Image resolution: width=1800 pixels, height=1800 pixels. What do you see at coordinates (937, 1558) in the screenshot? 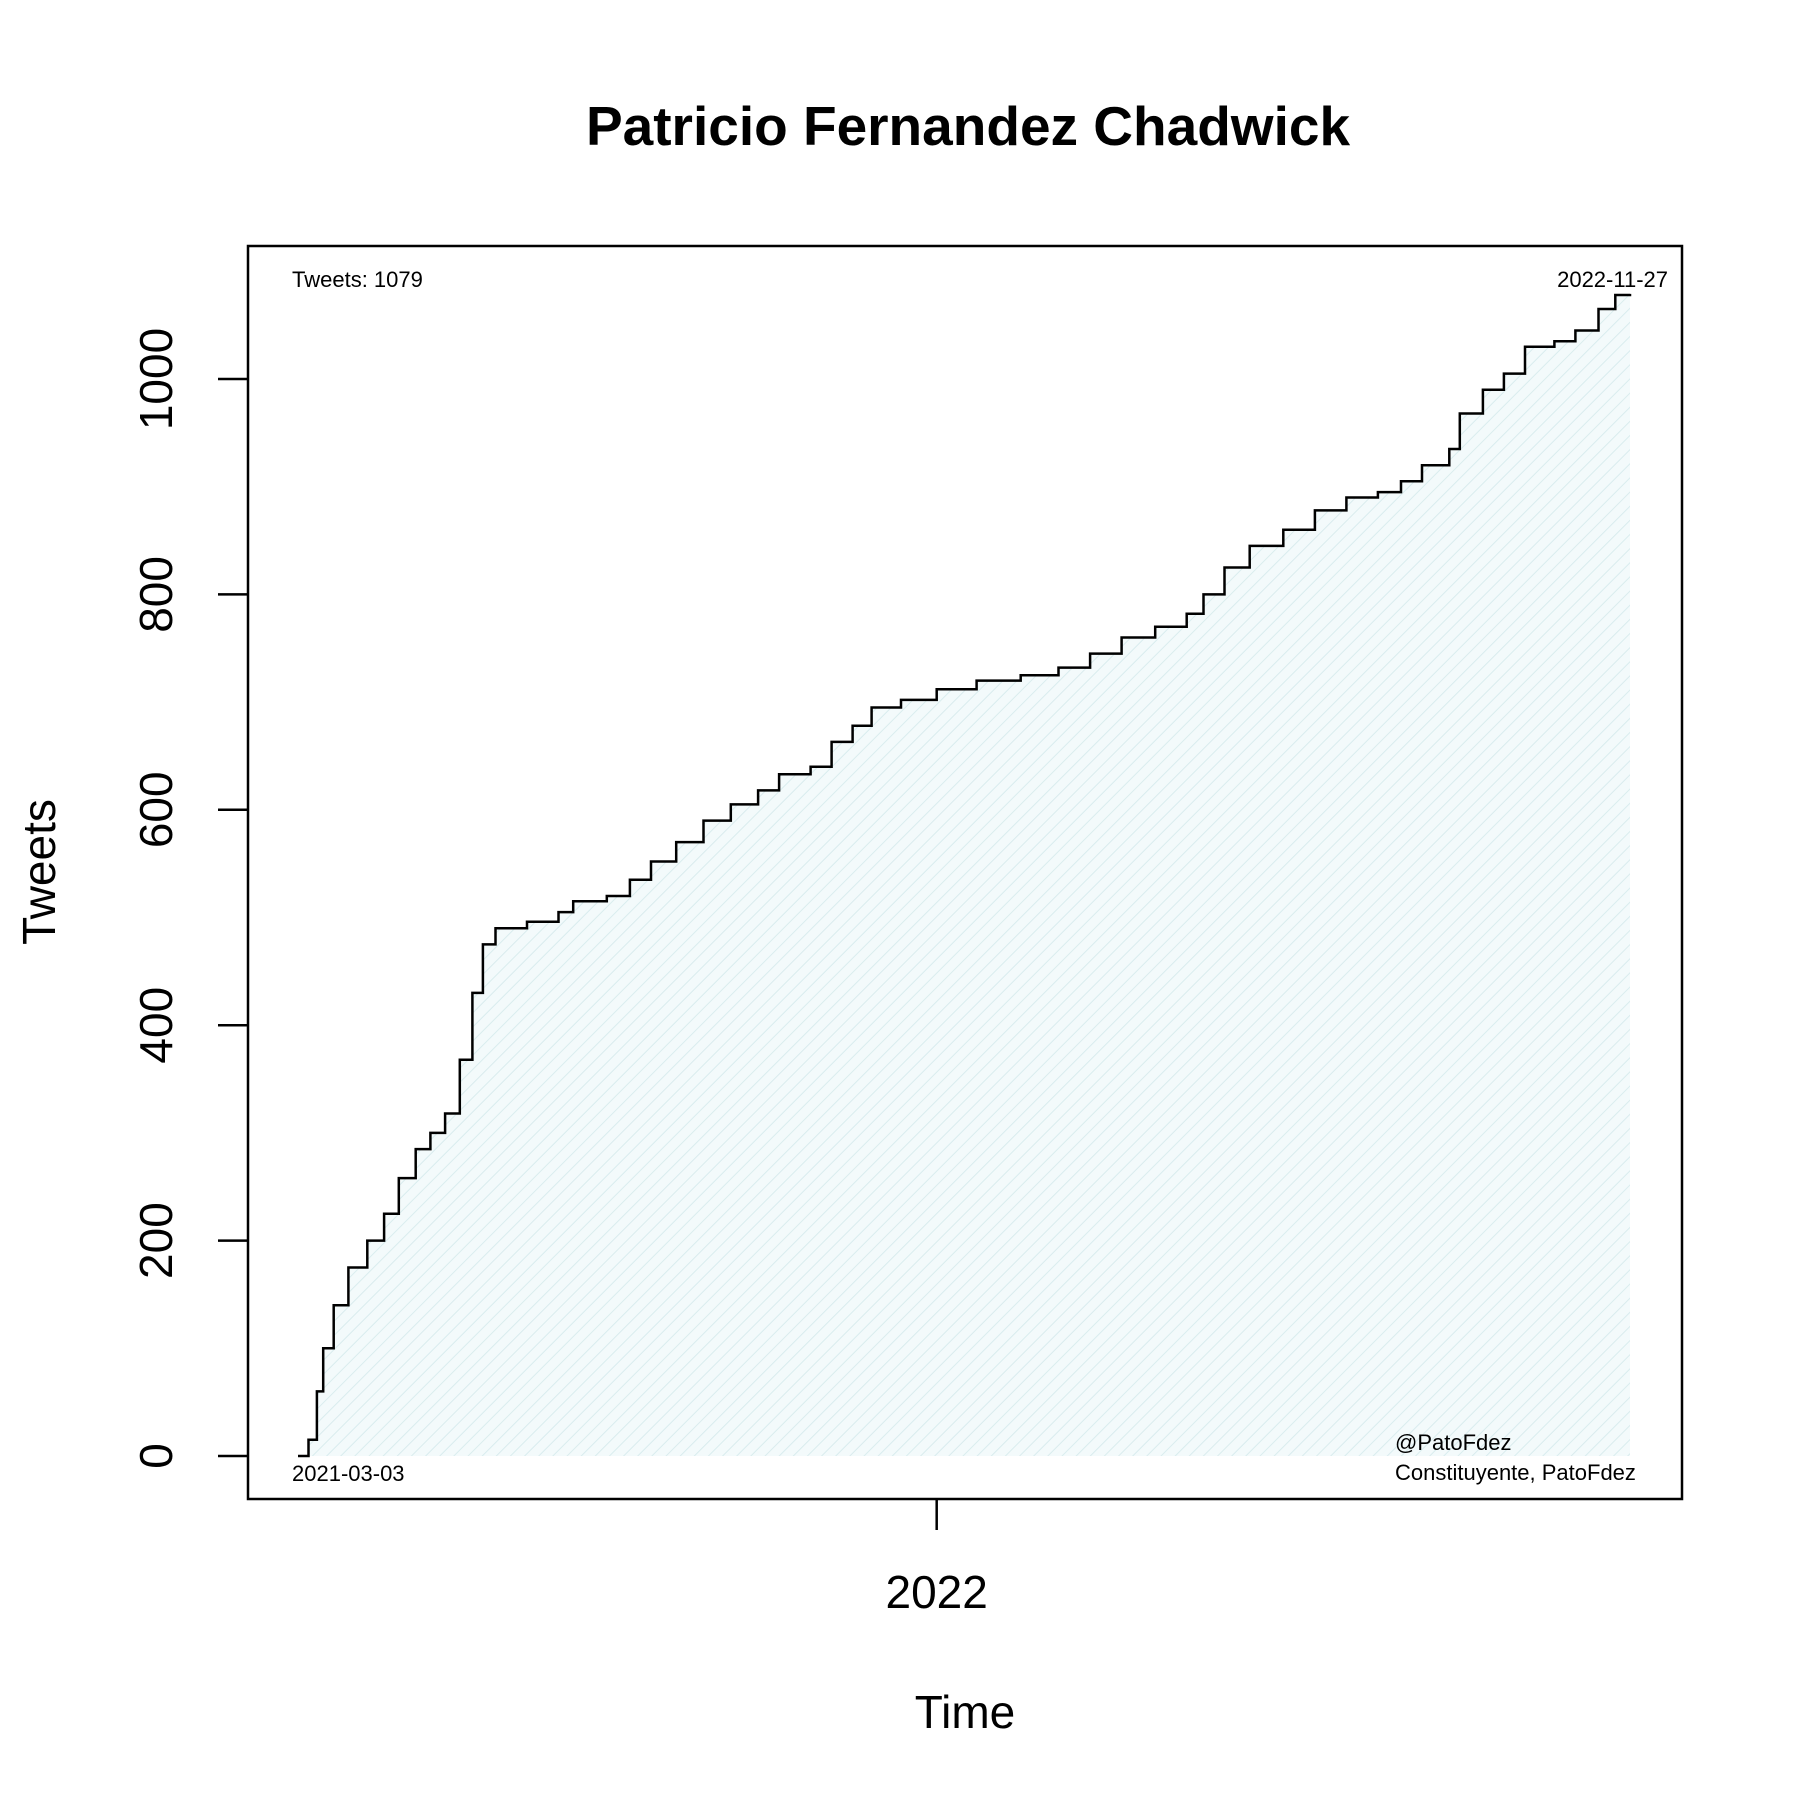
I see `x-axis: 2022` at bounding box center [937, 1558].